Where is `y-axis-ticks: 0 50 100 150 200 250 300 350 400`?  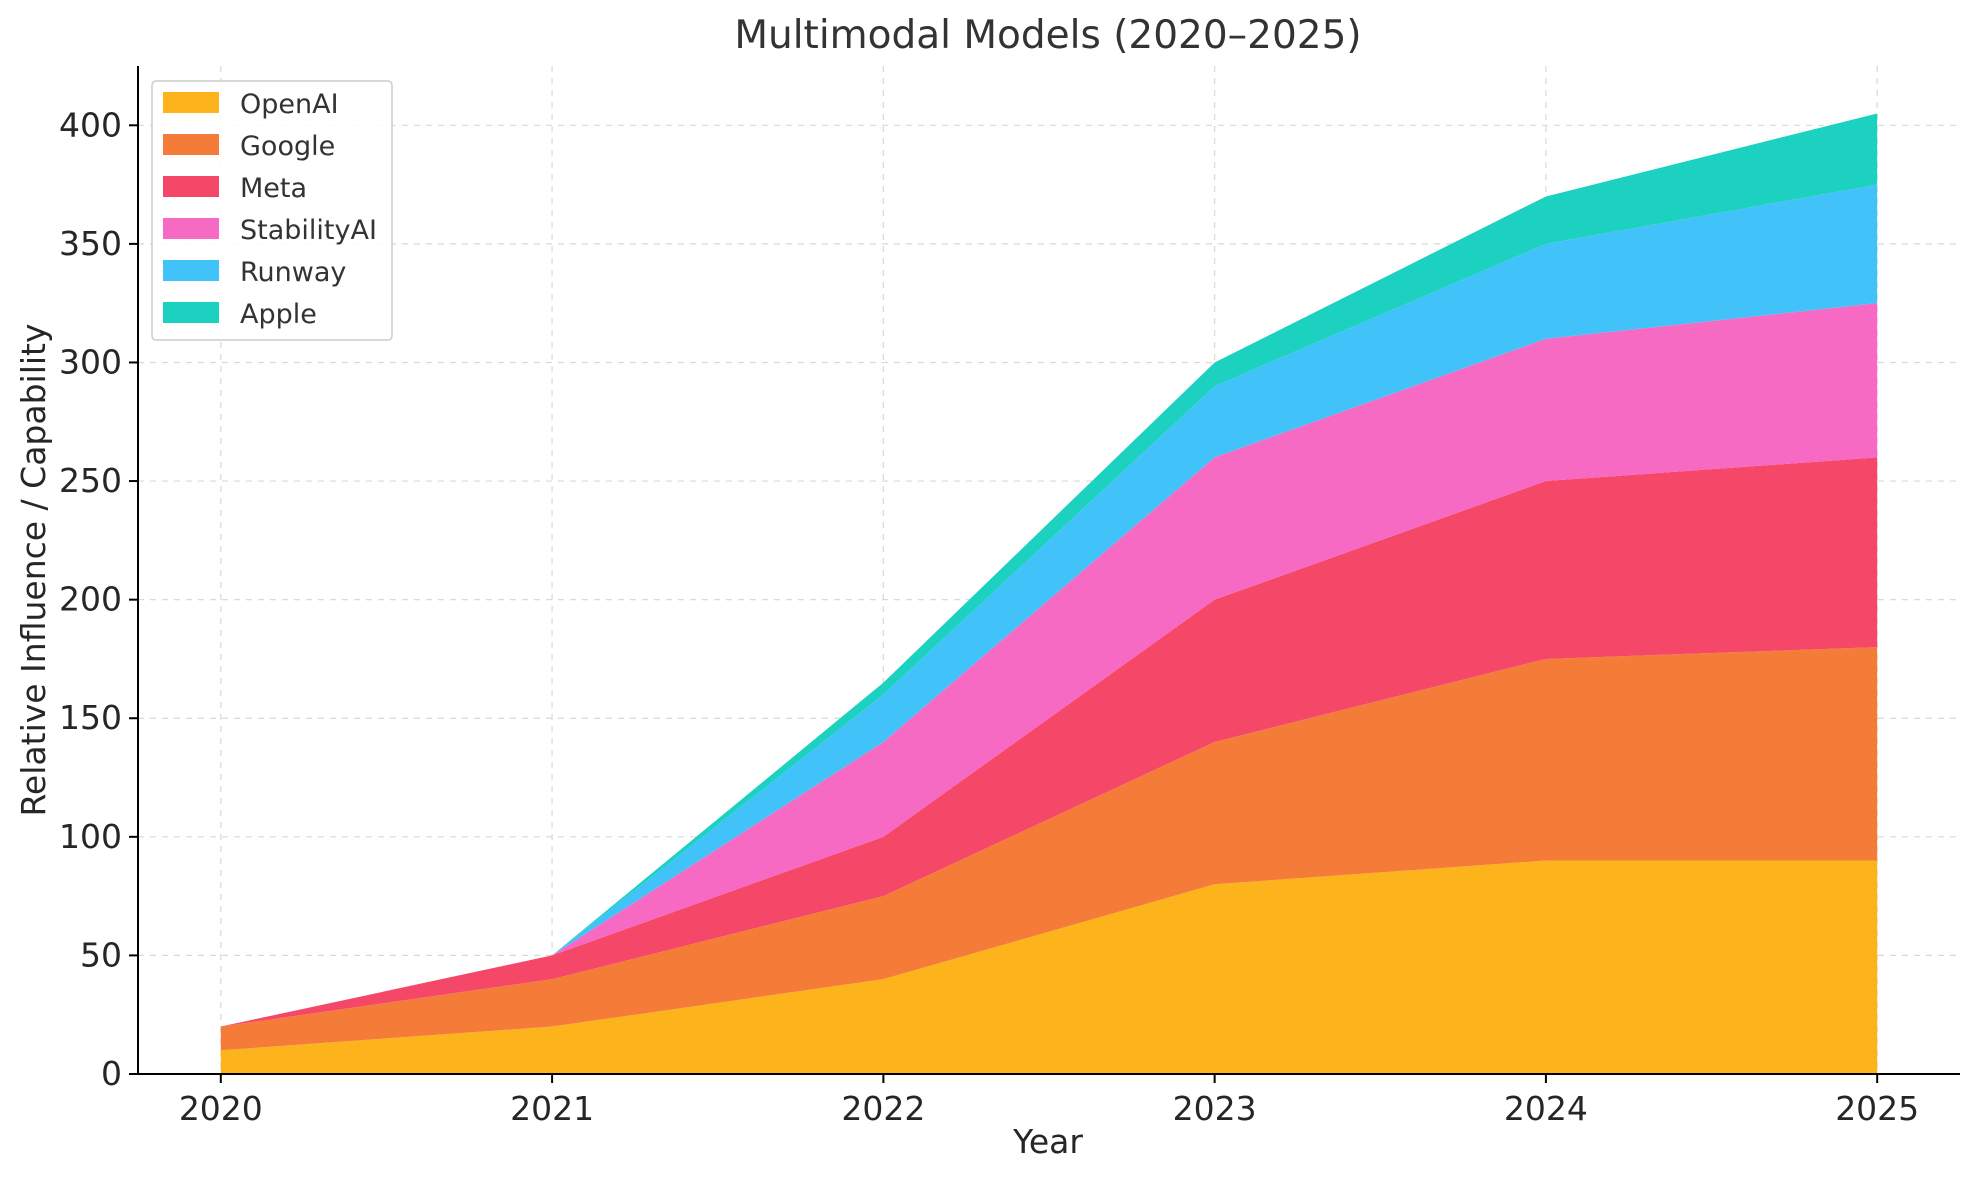 y-axis-ticks: 0 50 100 150 200 250 300 350 400 is located at coordinates (98, 599).